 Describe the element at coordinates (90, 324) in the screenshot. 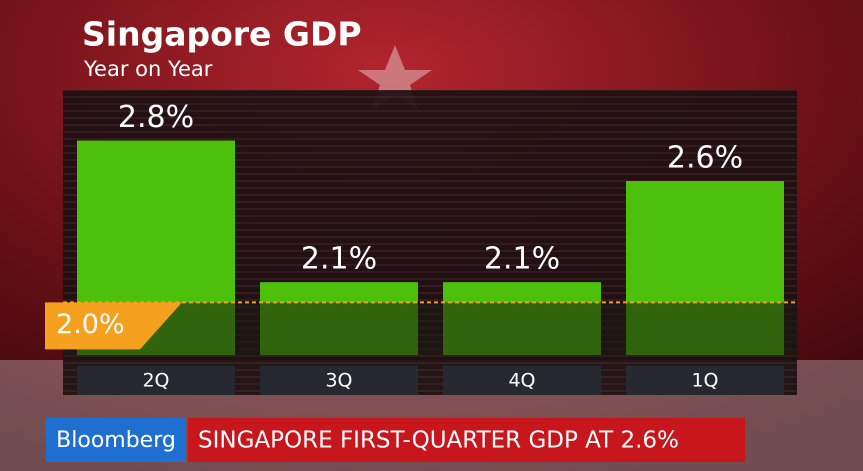

I see `reference-label: 2.0%` at that location.